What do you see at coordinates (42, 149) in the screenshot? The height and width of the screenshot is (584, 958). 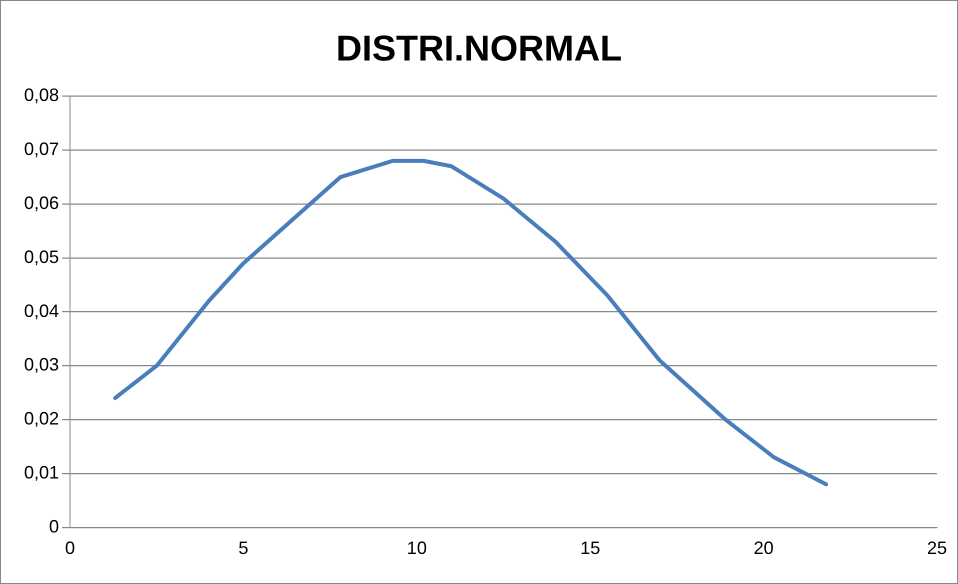 I see `y-tick-label: 0,07` at bounding box center [42, 149].